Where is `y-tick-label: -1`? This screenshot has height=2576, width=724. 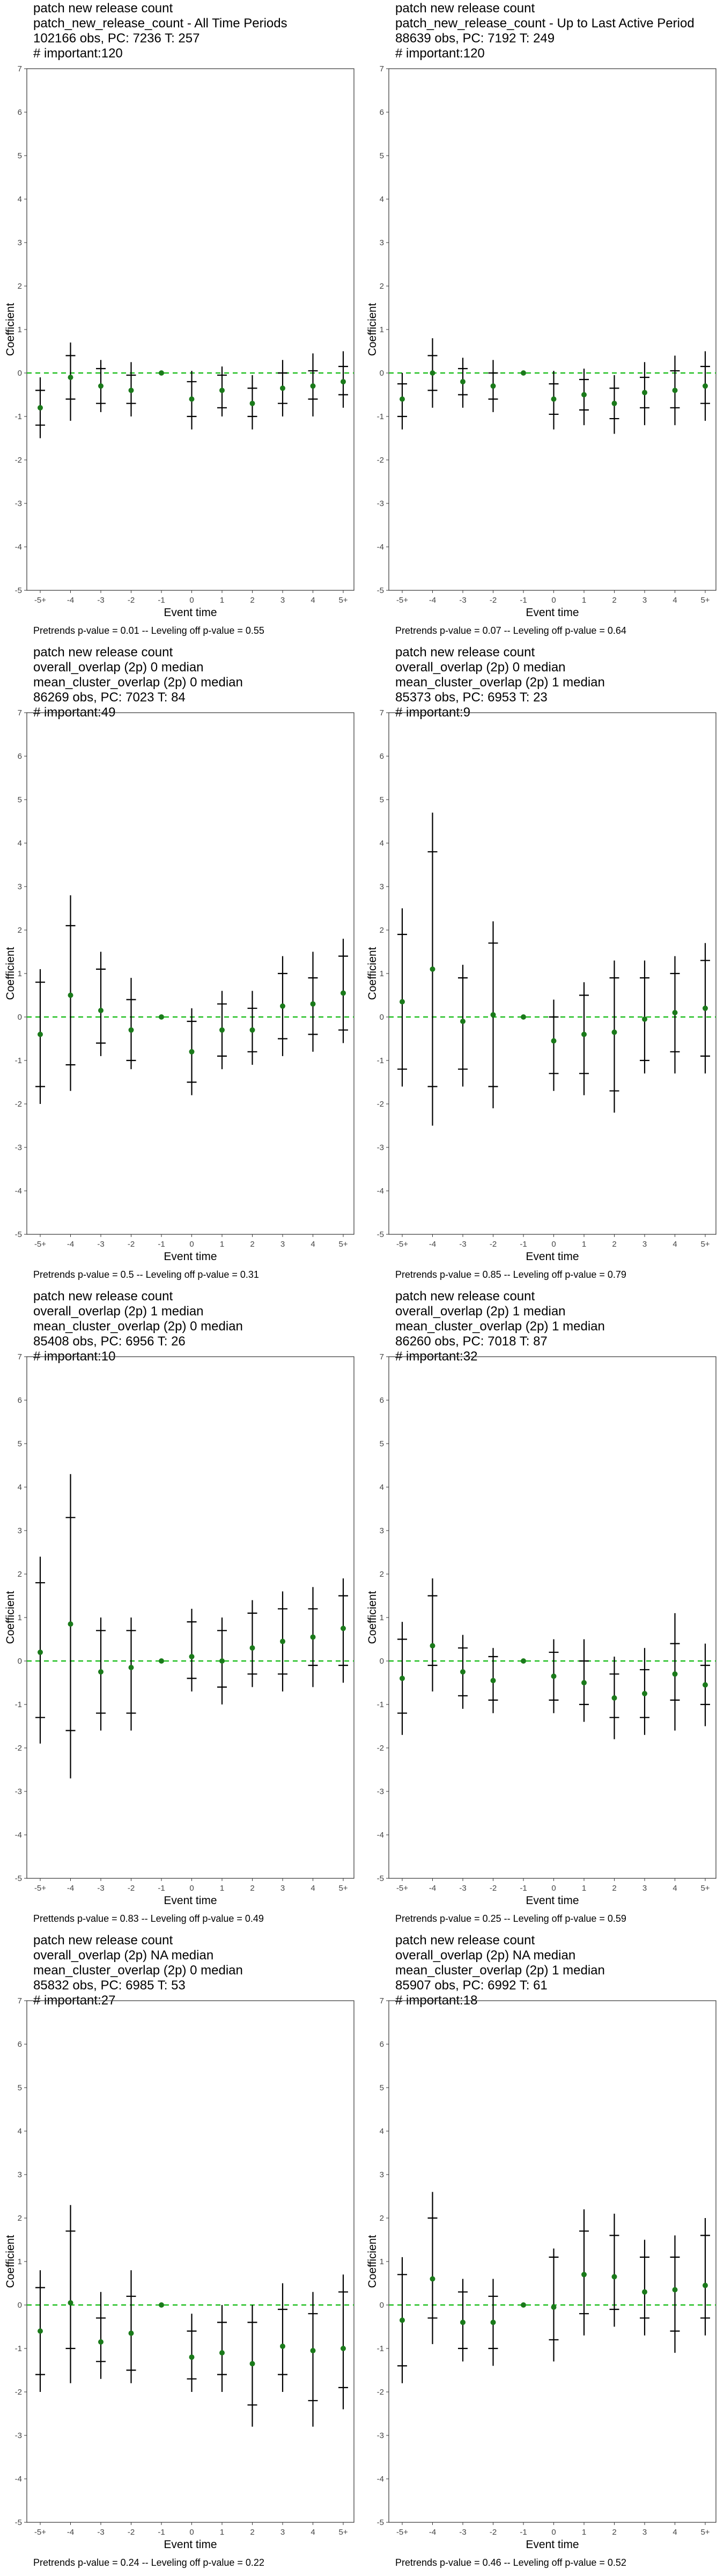
y-tick-label: -1 is located at coordinates (18, 1060).